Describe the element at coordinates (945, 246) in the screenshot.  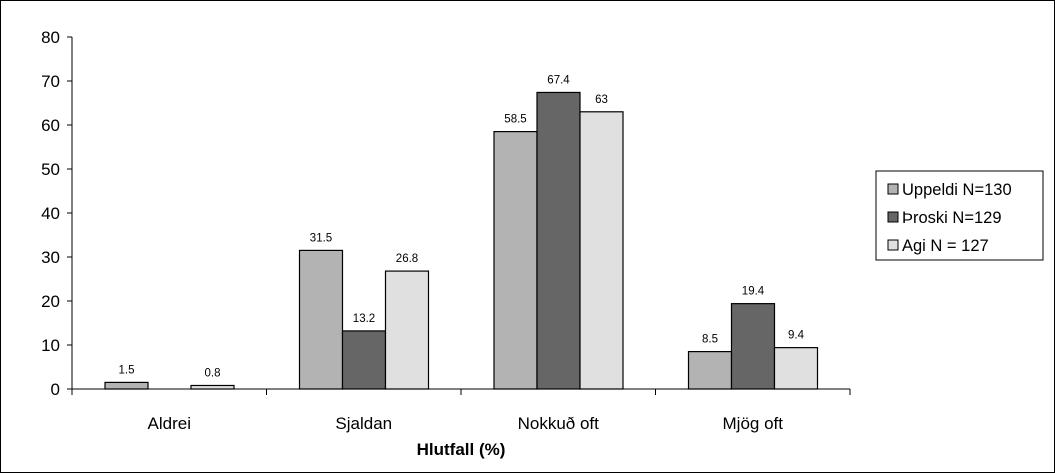
I see `legend-label: Agi N = 127` at that location.